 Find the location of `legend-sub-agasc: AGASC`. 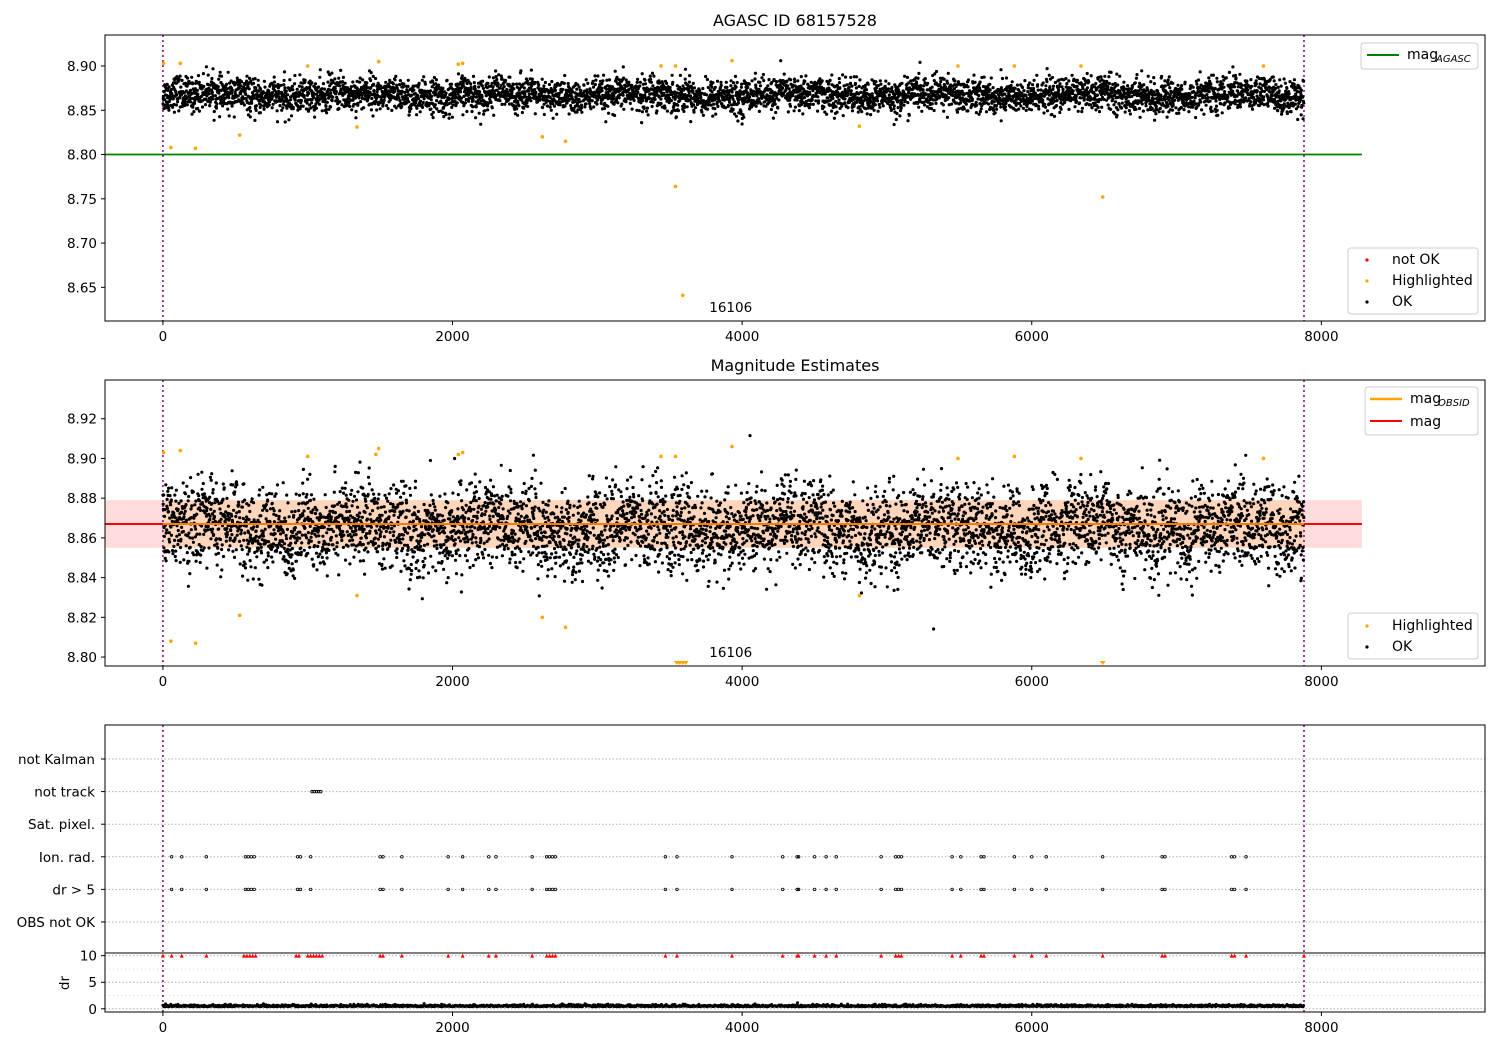

legend-sub-agasc: AGASC is located at coordinates (1453, 59).